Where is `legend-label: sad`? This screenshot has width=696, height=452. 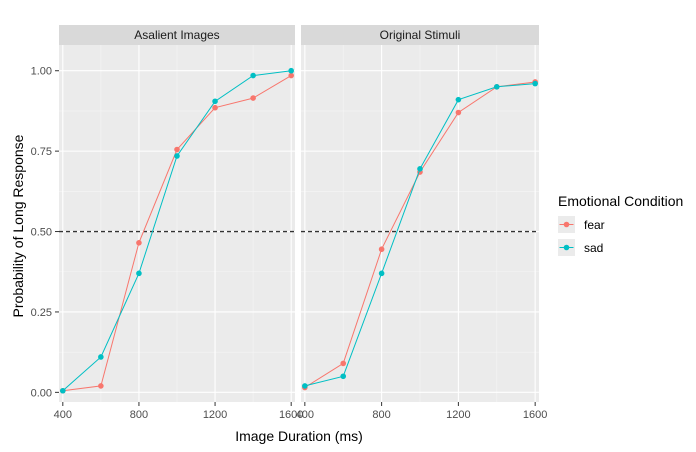
legend-label: sad is located at coordinates (593, 248).